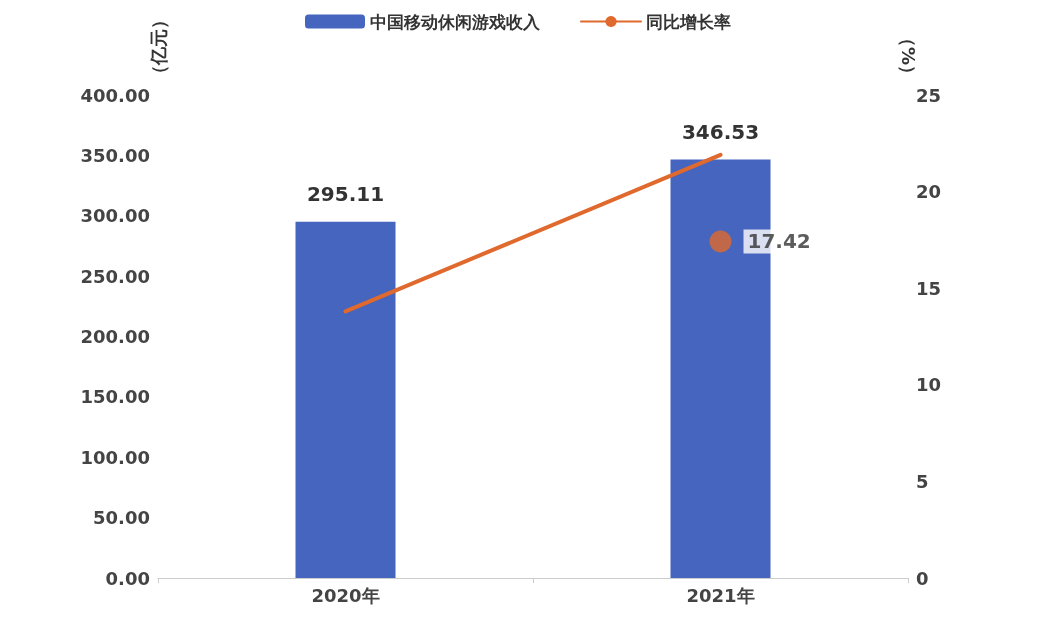 The image size is (1038, 639). What do you see at coordinates (115, 336) in the screenshot?
I see `y-tick-label: 200.00` at bounding box center [115, 336].